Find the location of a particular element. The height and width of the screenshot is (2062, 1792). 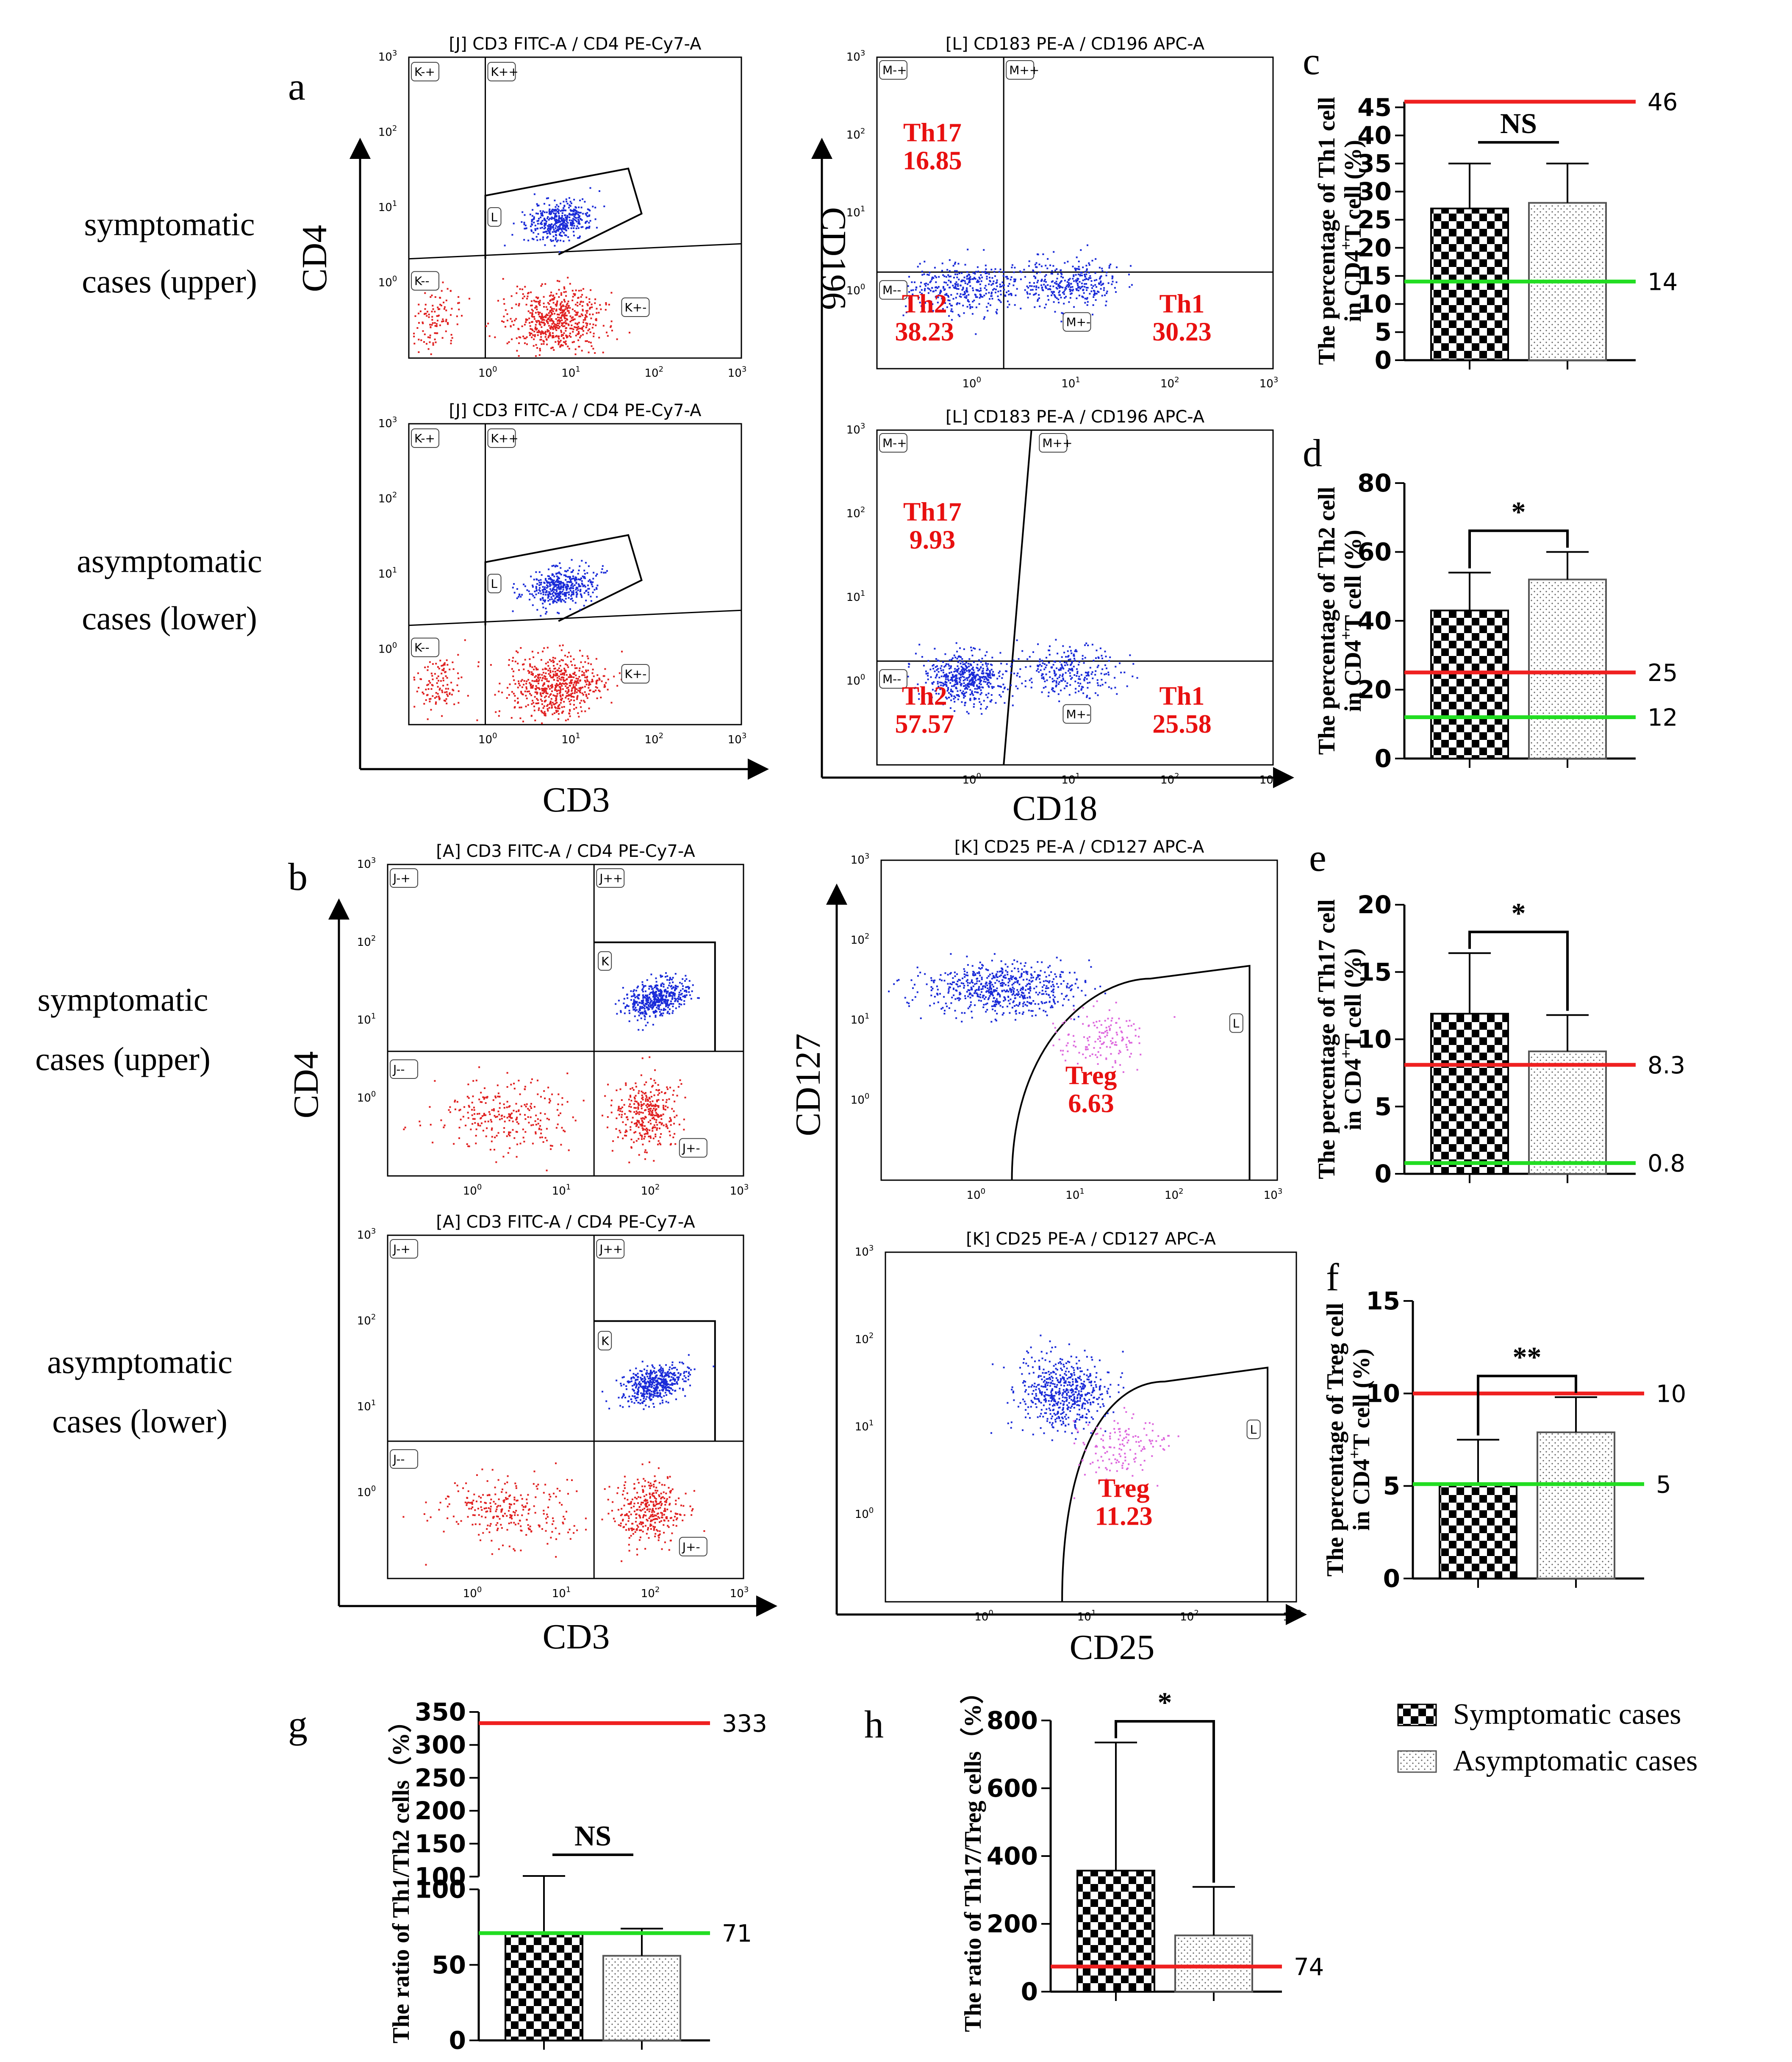

plot-a-right-lower-q-bl: M-- is located at coordinates (891, 679).